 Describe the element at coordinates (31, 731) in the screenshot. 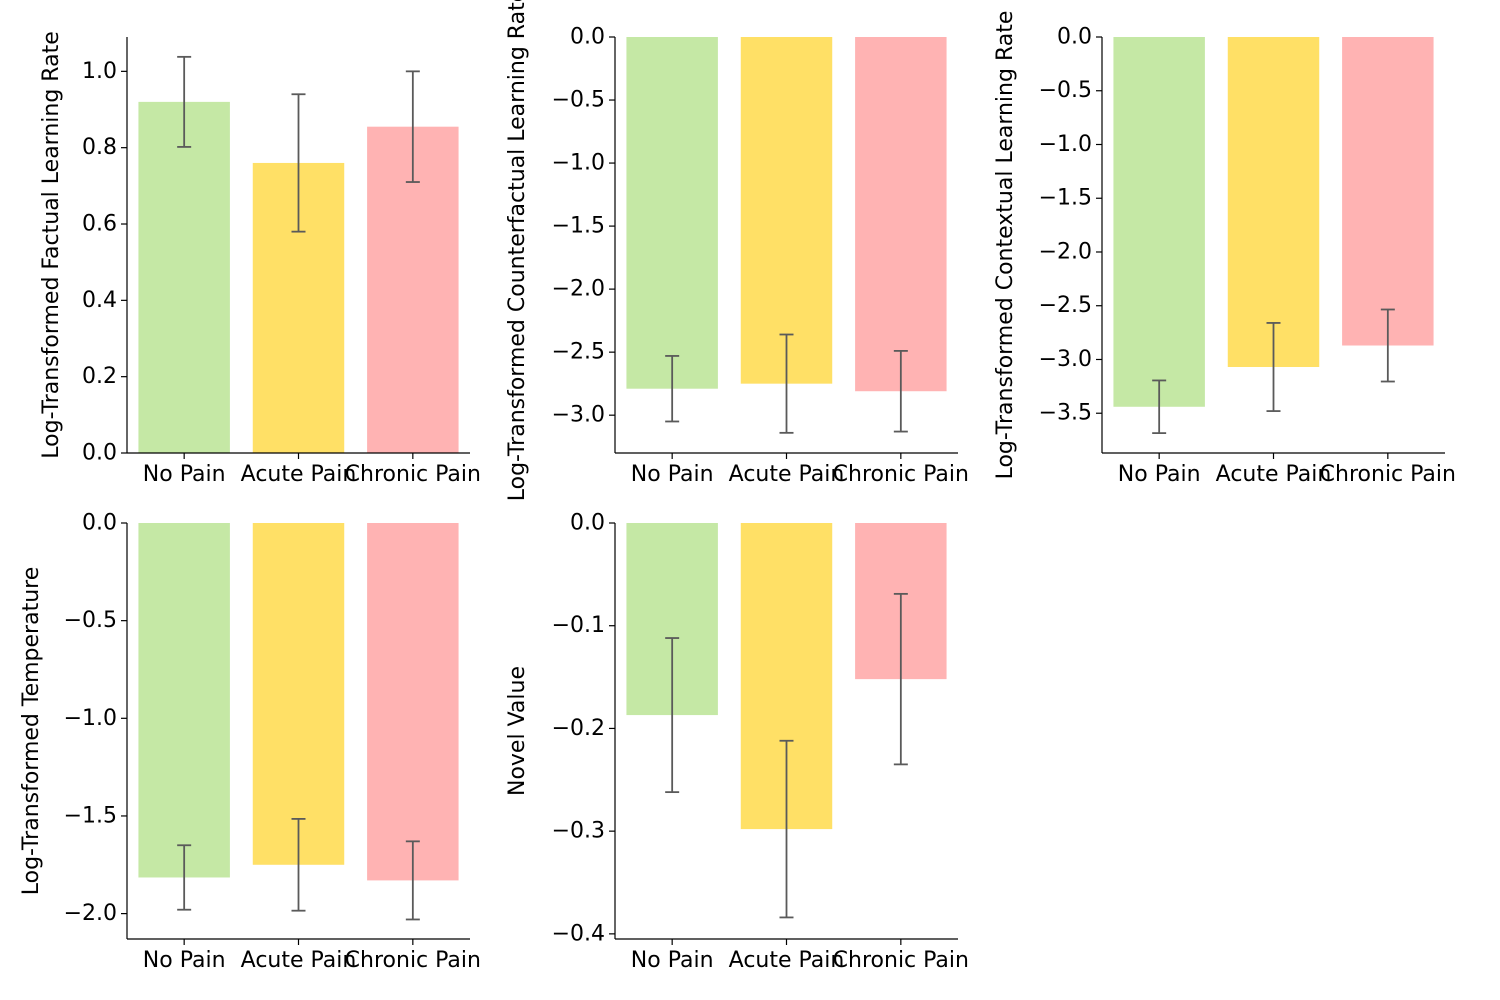

I see `y-axis-label: Log-Transformed Temperature` at that location.